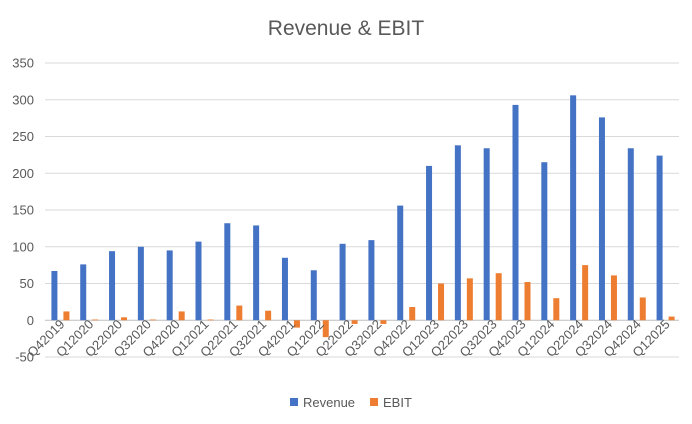 The width and height of the screenshot is (692, 424). Describe the element at coordinates (346, 28) in the screenshot. I see `chart-title: Revenue & EBIT` at that location.